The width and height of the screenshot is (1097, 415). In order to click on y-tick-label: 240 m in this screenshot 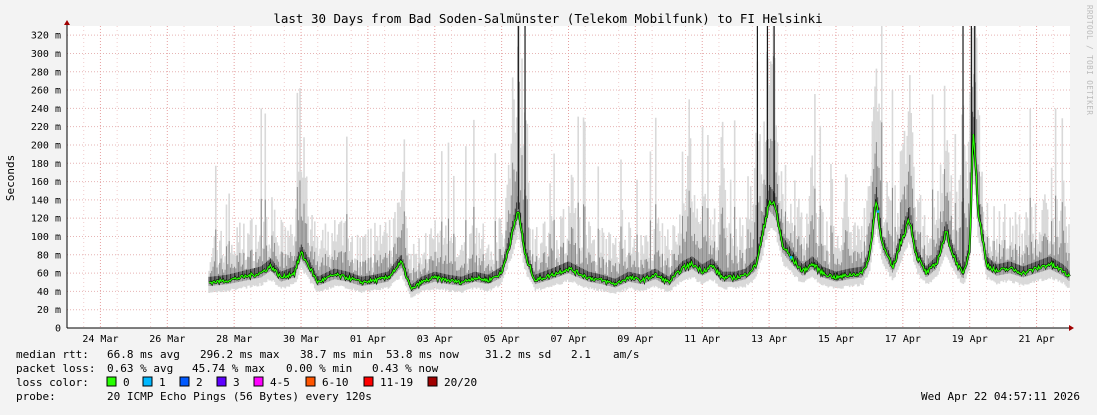, I will do `click(46, 109)`.